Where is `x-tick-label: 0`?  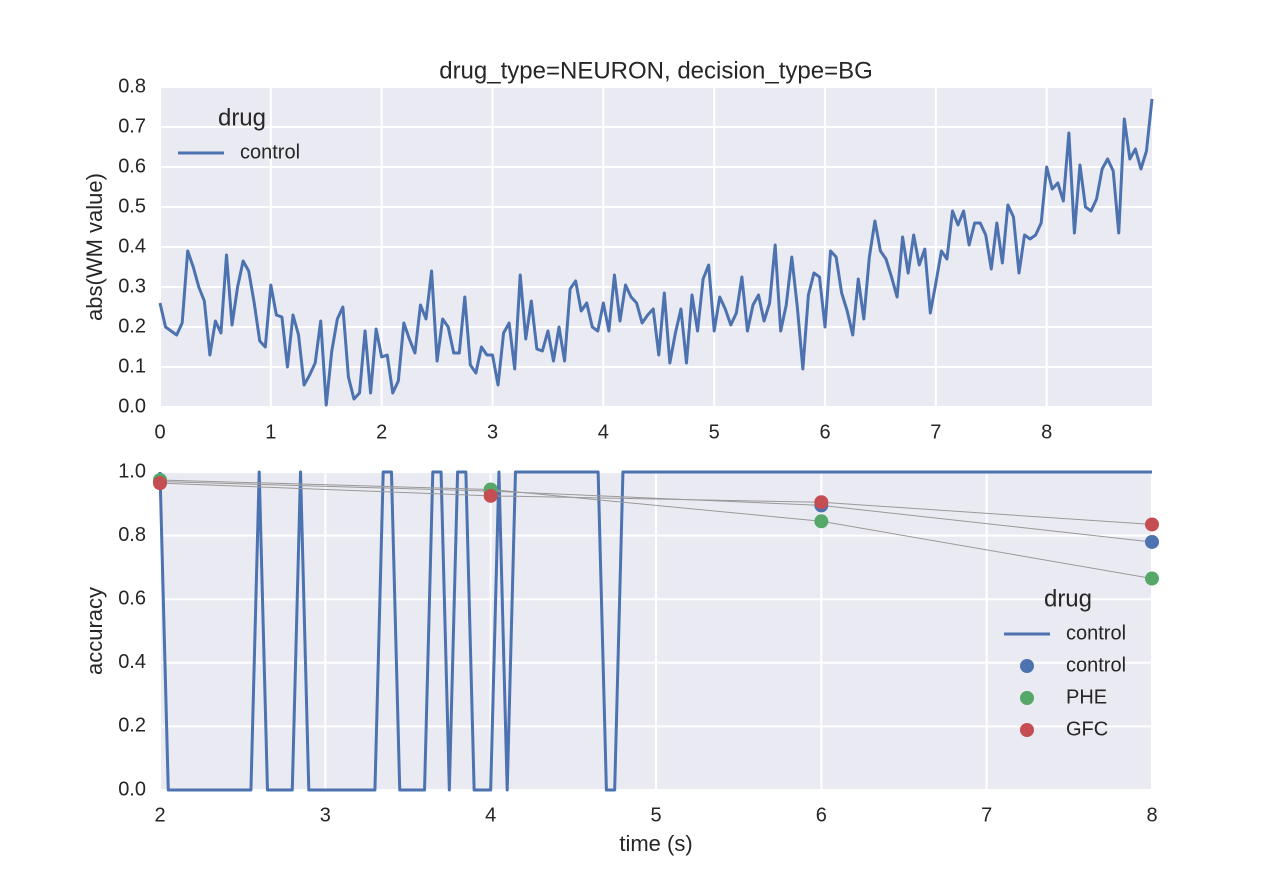 x-tick-label: 0 is located at coordinates (159, 432).